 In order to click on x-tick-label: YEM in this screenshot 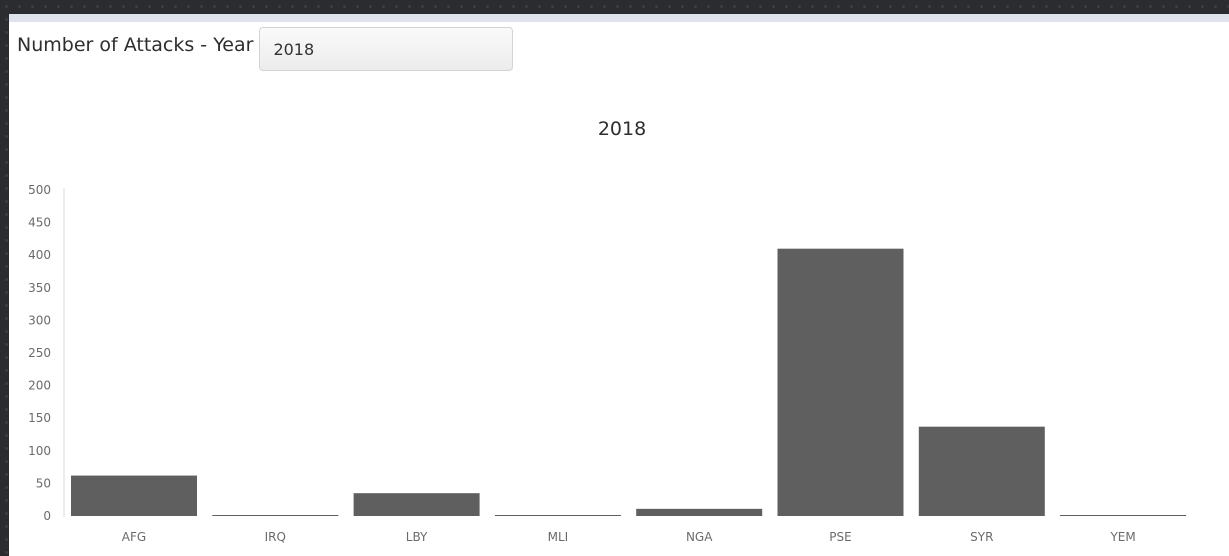, I will do `click(1122, 537)`.